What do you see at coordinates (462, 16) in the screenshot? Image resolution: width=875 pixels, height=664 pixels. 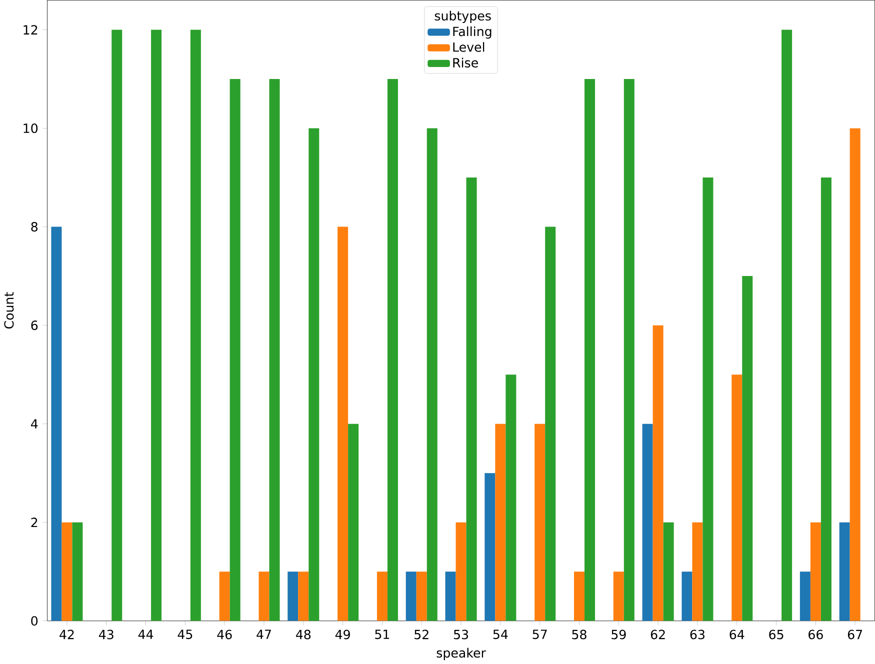 I see `legend-title: subtypes` at bounding box center [462, 16].